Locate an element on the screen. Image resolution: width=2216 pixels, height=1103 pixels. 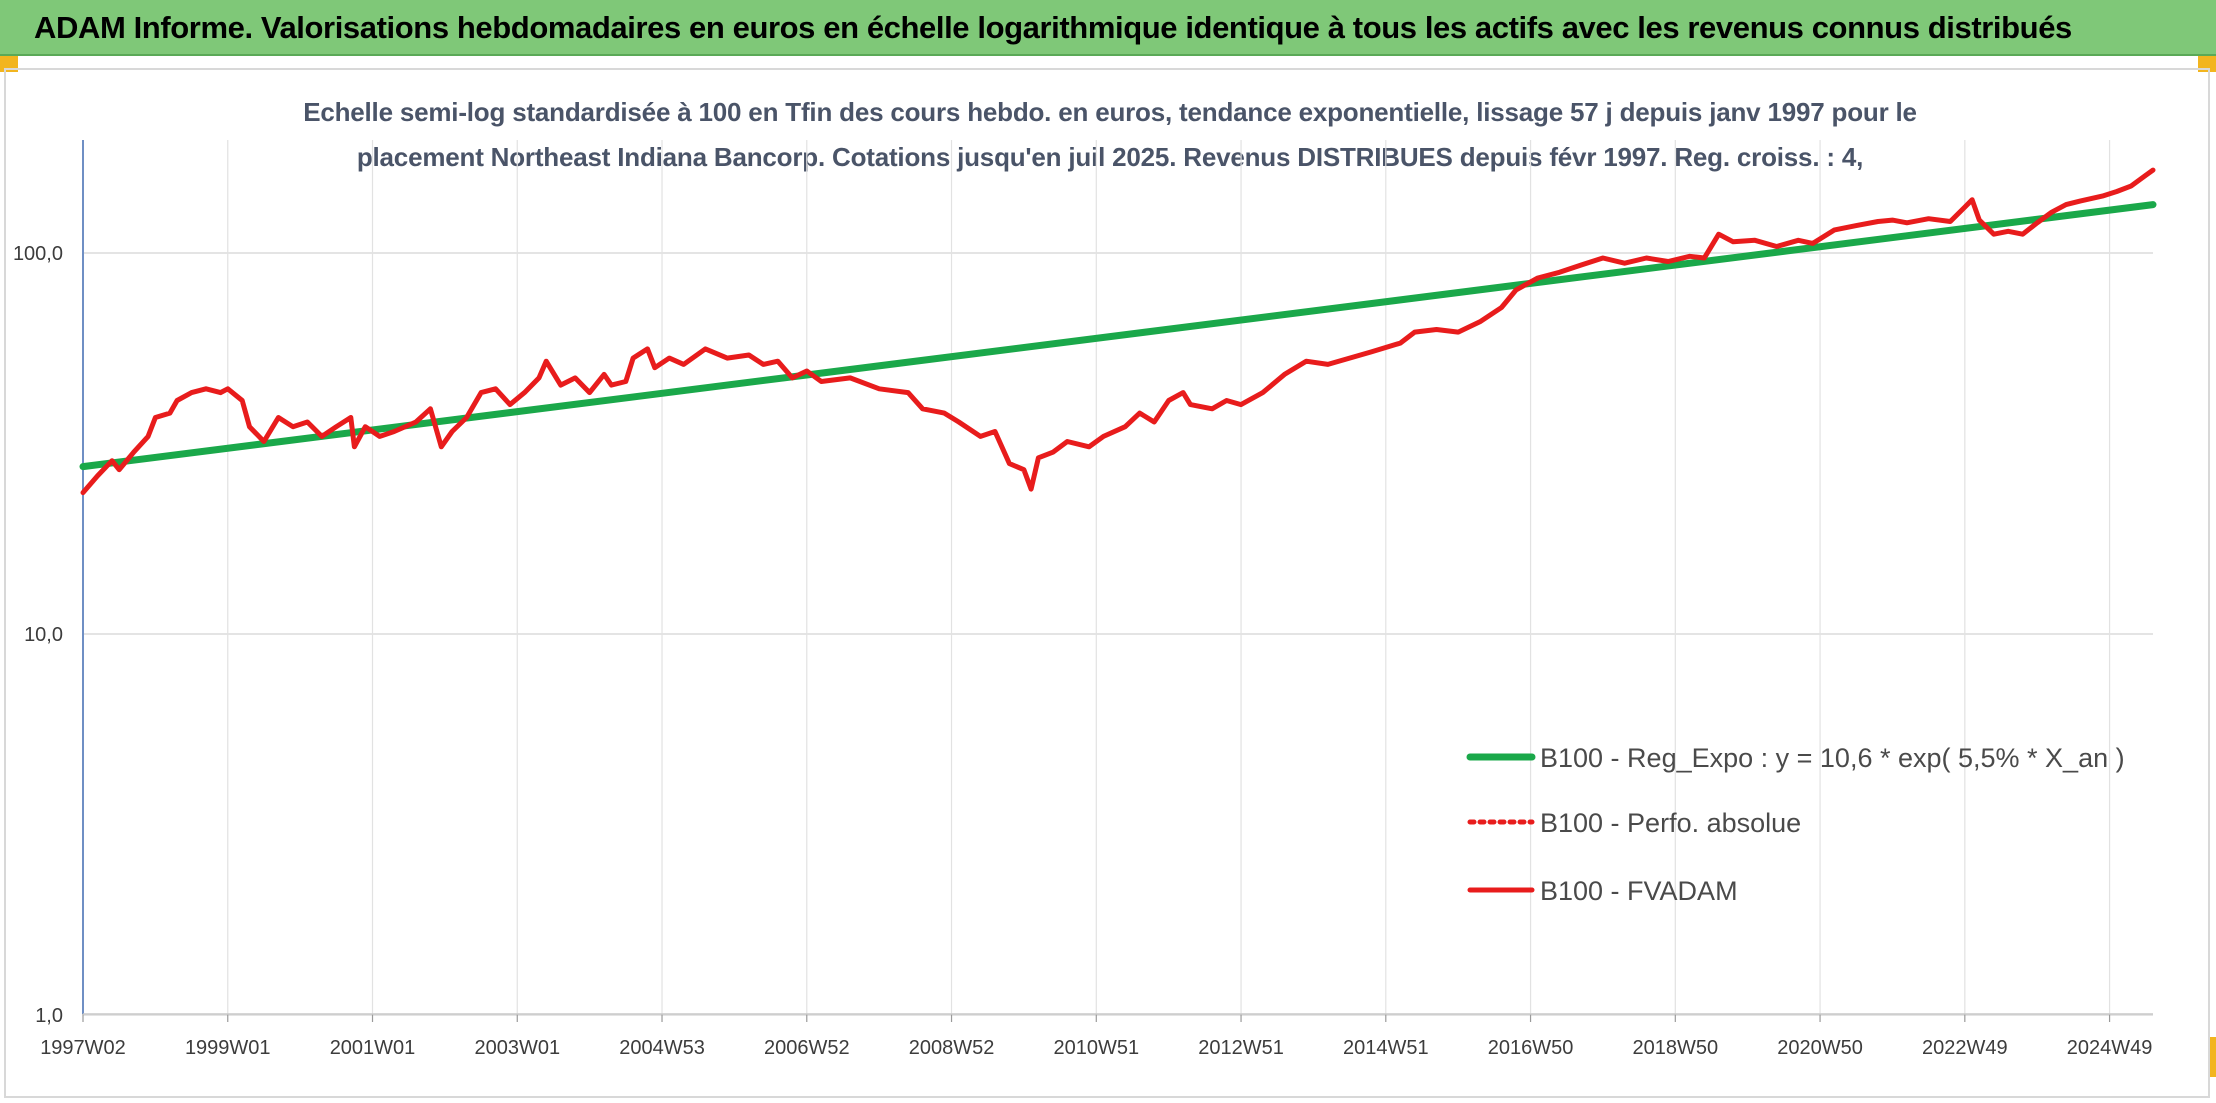
x-tick-label: 2016W50 is located at coordinates (1531, 1048).